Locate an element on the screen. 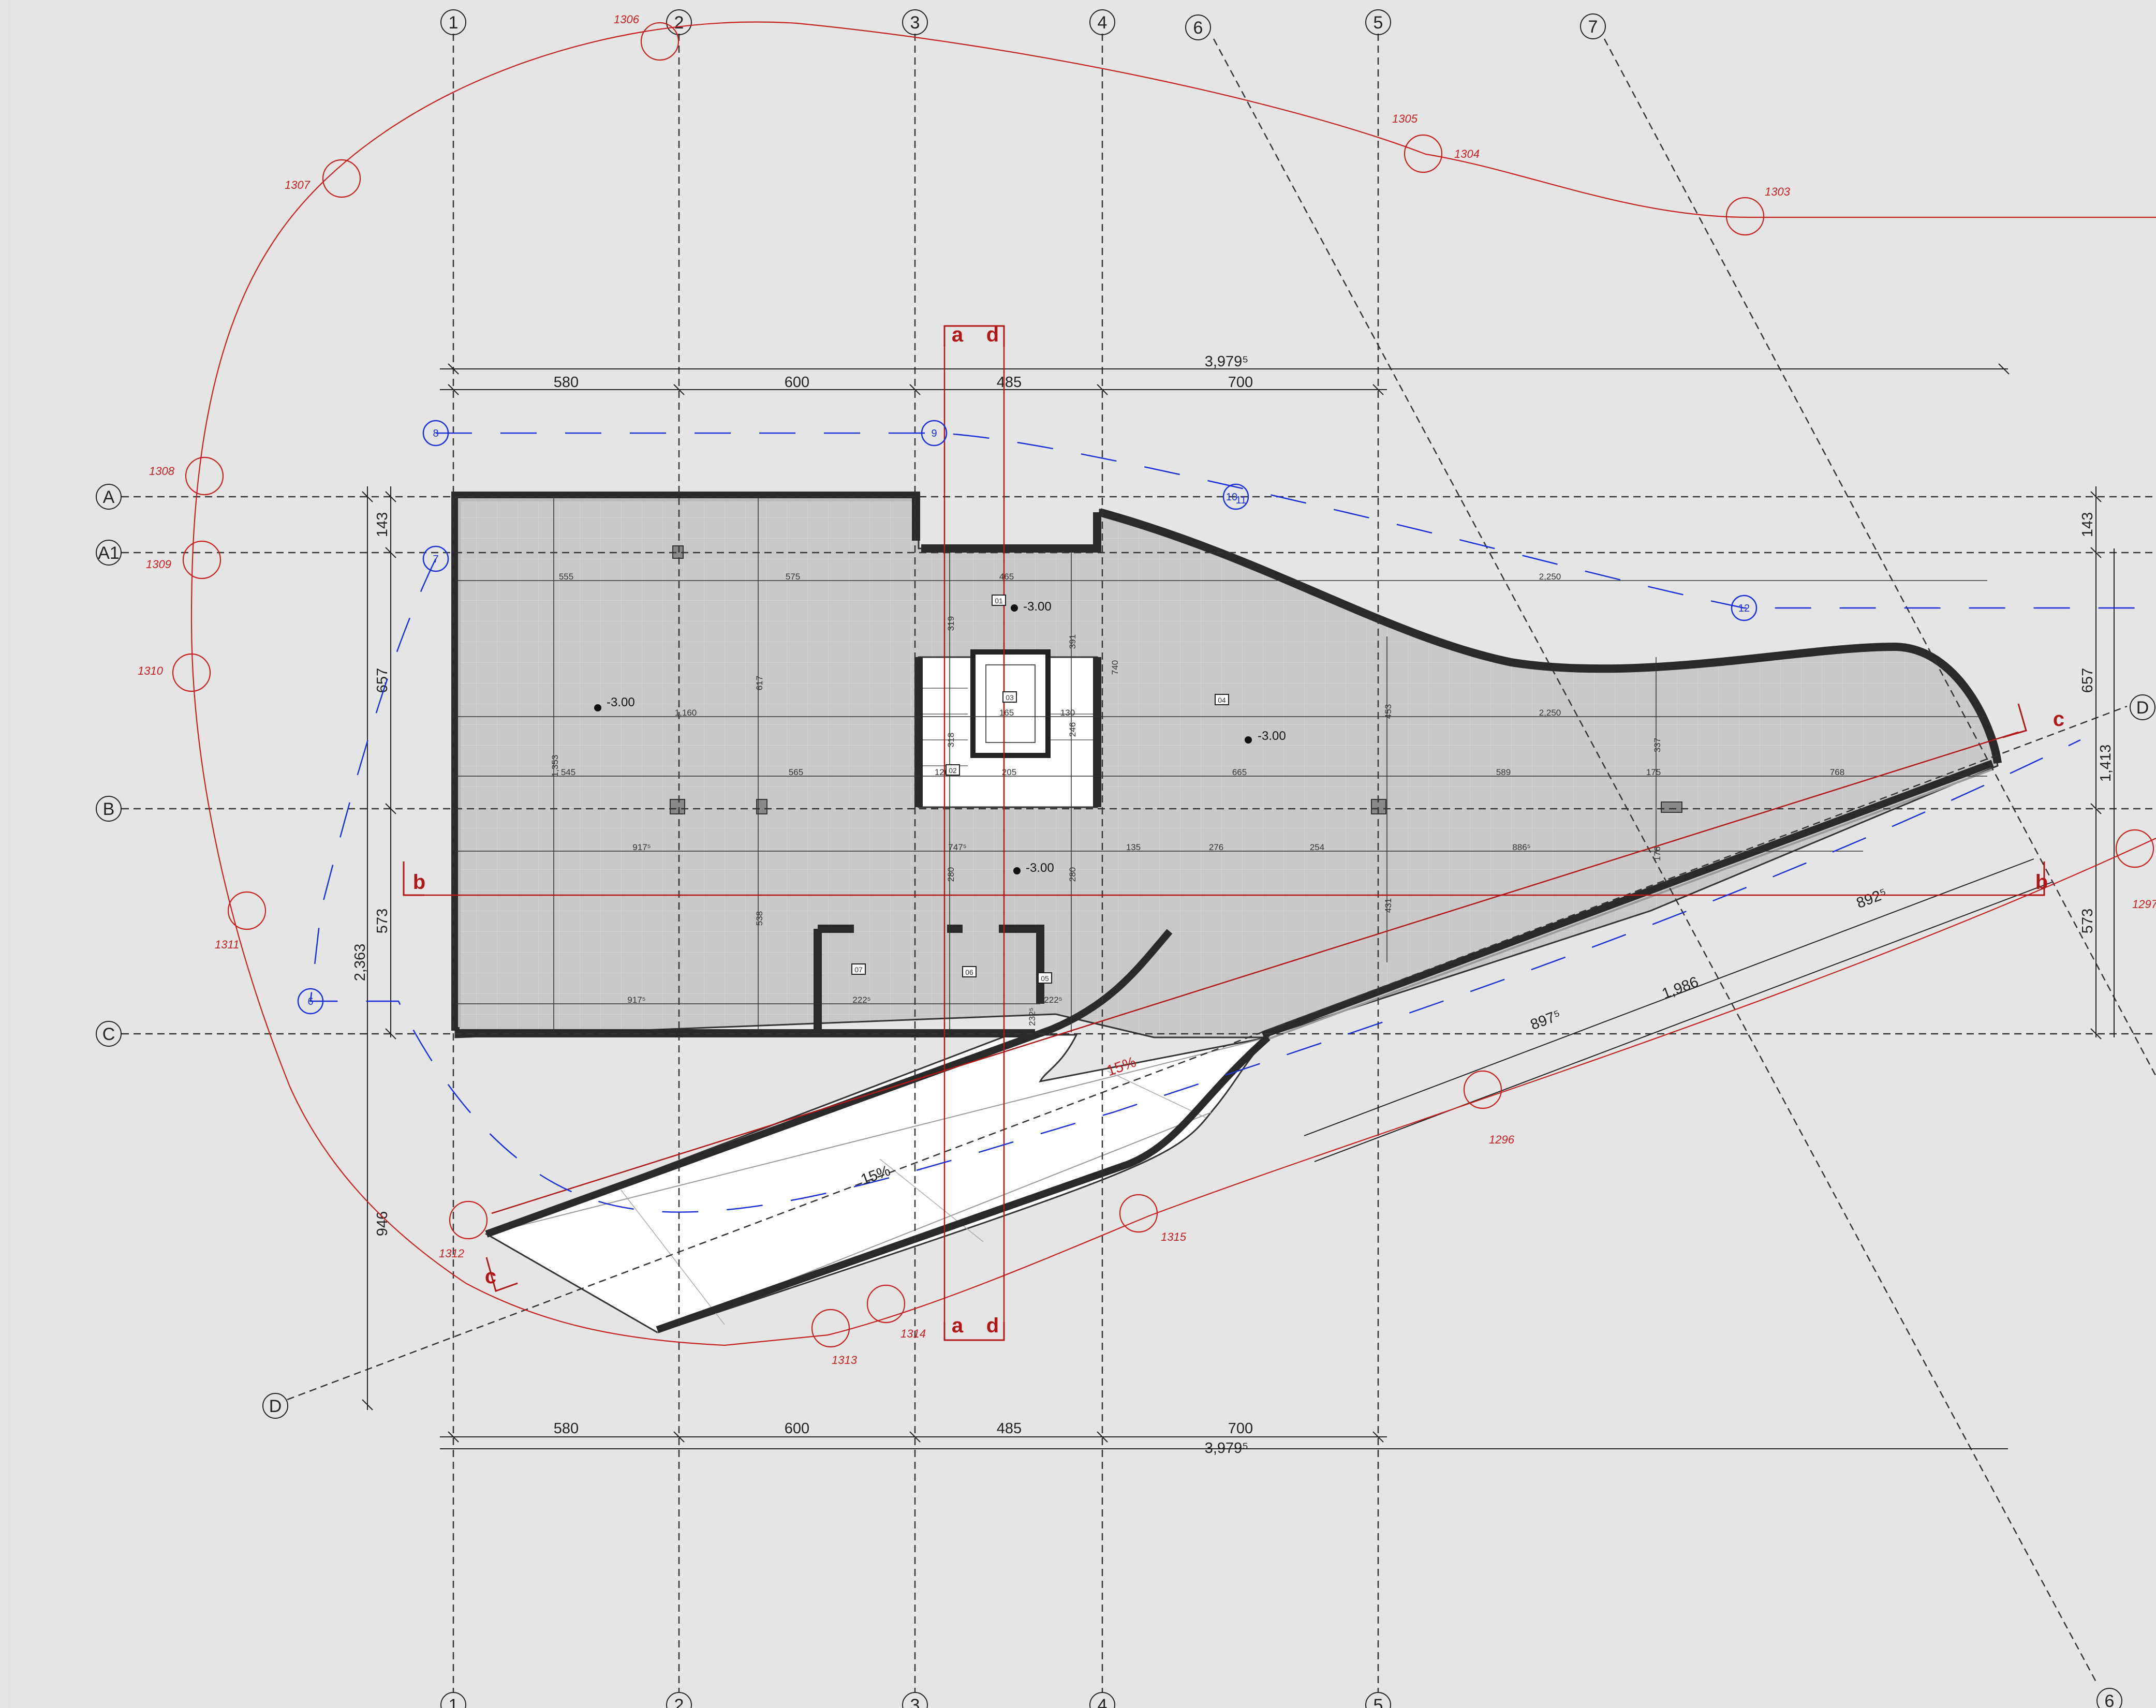 The image size is (2156, 1708). grid-bubble-1-top: 1 is located at coordinates (453, 22).